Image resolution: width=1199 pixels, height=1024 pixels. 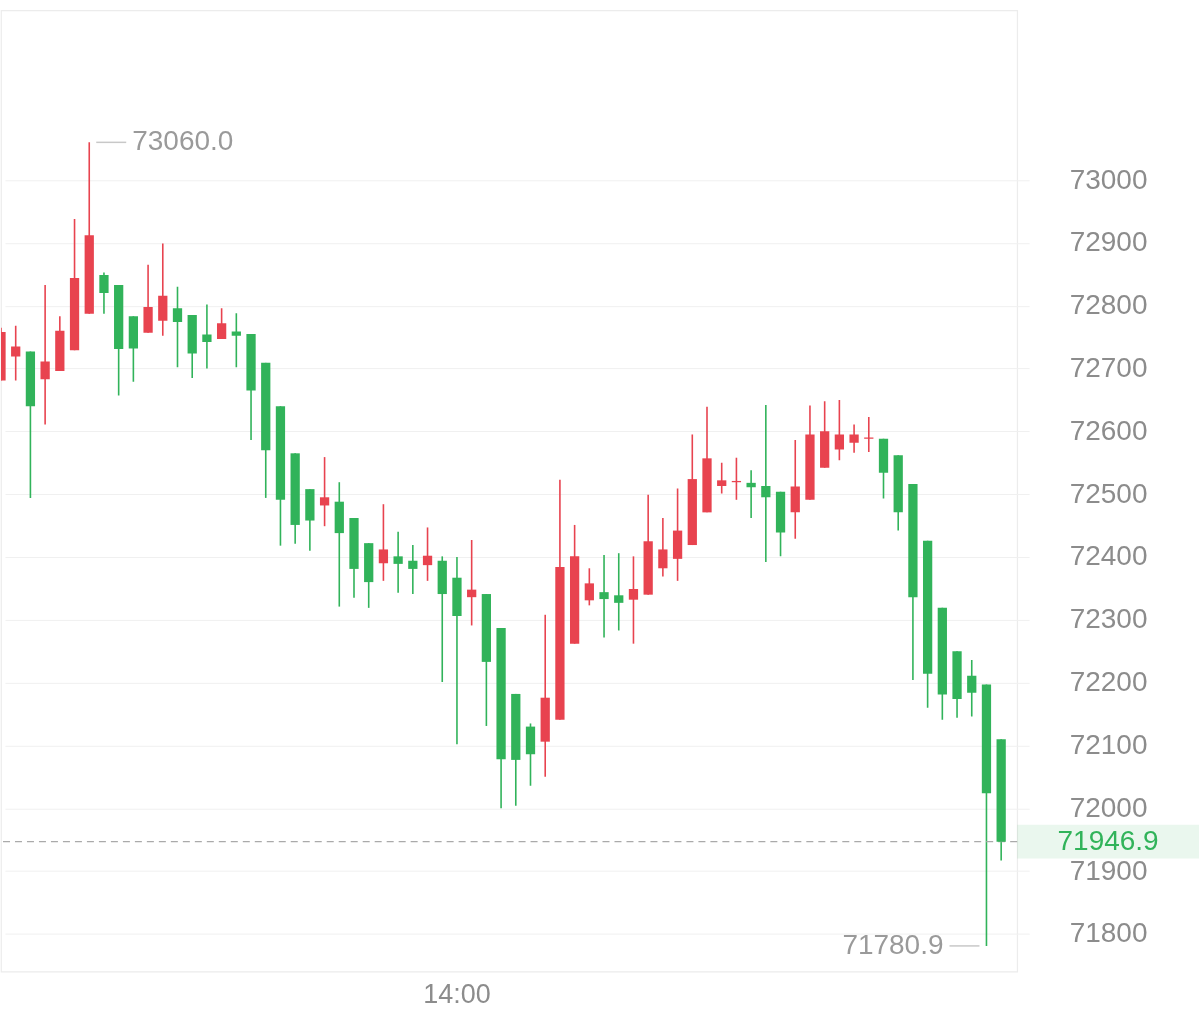 I want to click on y-tick-label: 72300, so click(x=1108, y=619).